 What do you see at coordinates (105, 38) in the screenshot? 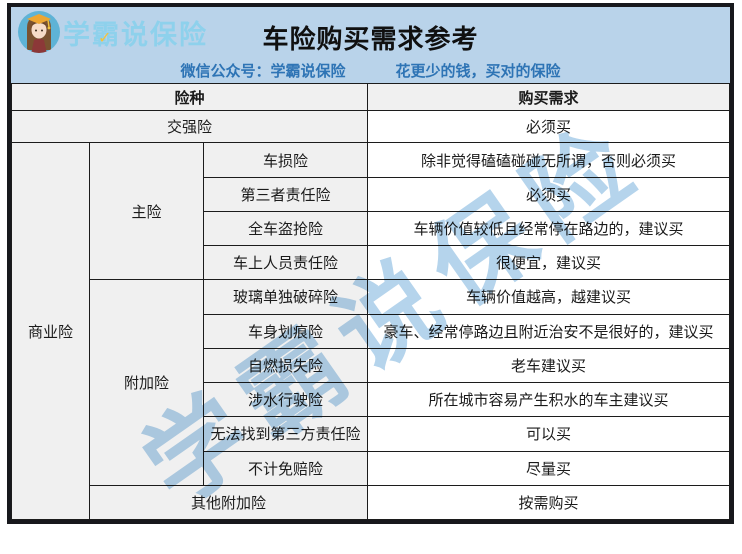
I see `checkmark-icon: ✓` at bounding box center [105, 38].